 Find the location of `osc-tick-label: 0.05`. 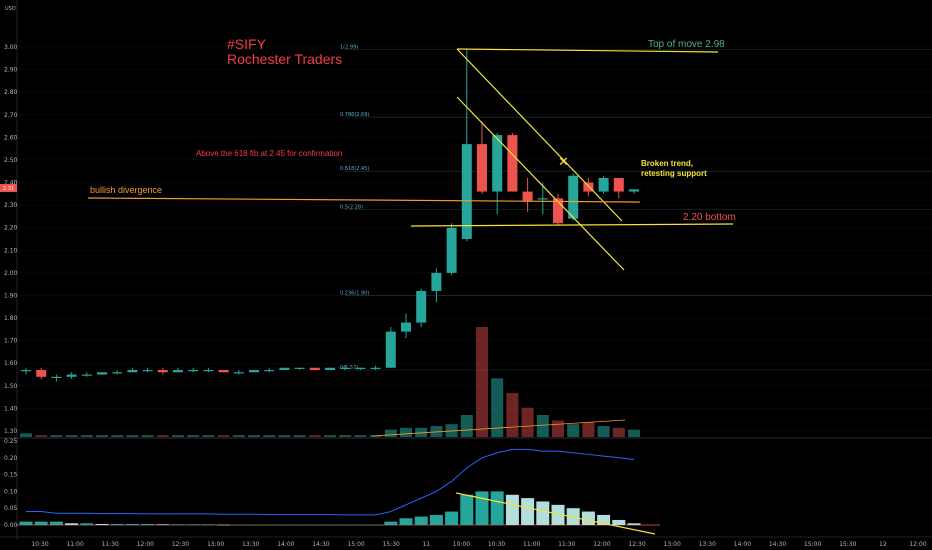

osc-tick-label: 0.05 is located at coordinates (11, 508).